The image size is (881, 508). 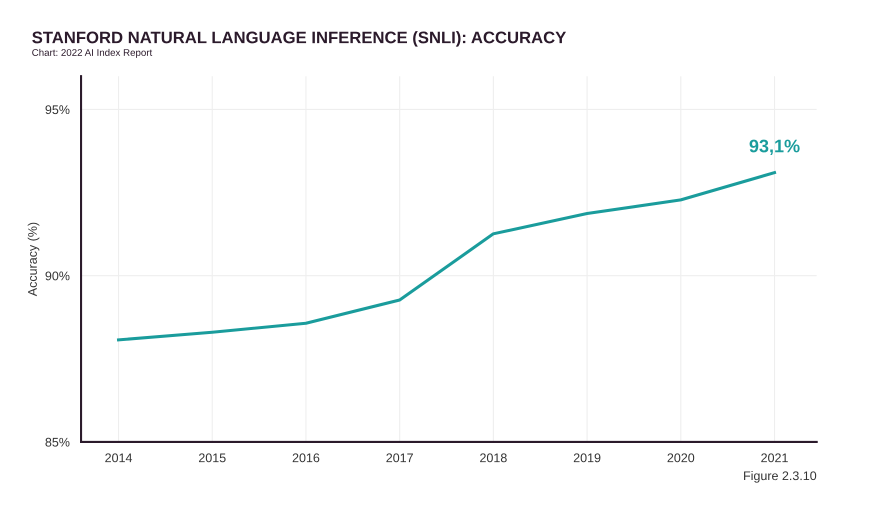 What do you see at coordinates (299, 39) in the screenshot?
I see `chart-title: STANFORD NATURAL LANGUAGE INFERENCE (SNLI): ACCURACY` at bounding box center [299, 39].